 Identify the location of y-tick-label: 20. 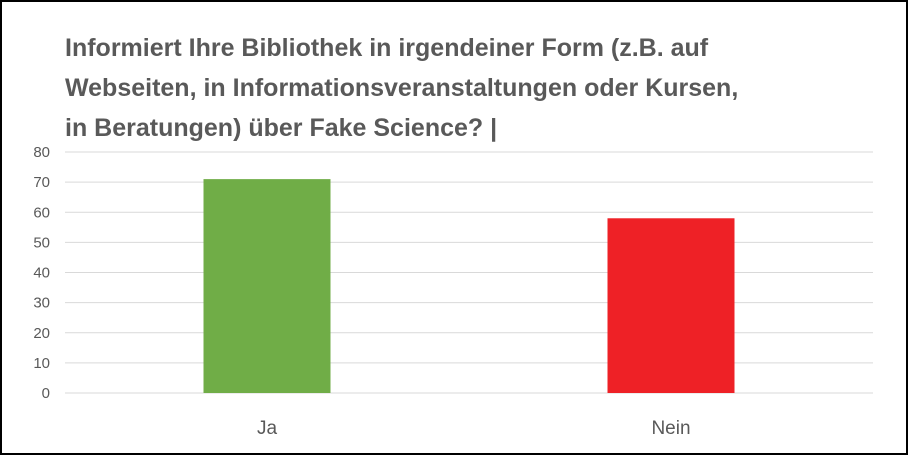
(41, 333).